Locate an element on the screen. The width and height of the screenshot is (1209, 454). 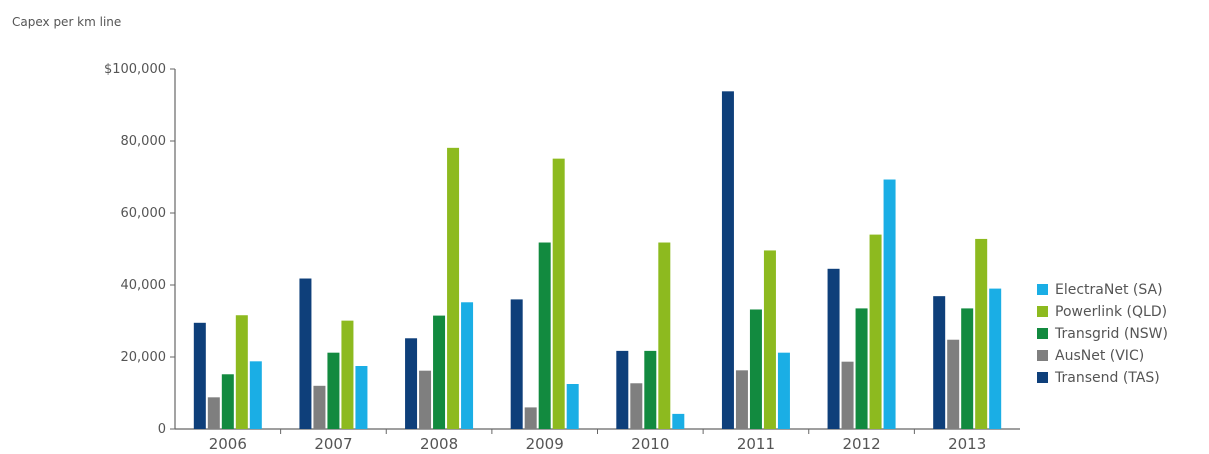
bar-electranet-sa-2006 is located at coordinates (255, 395).